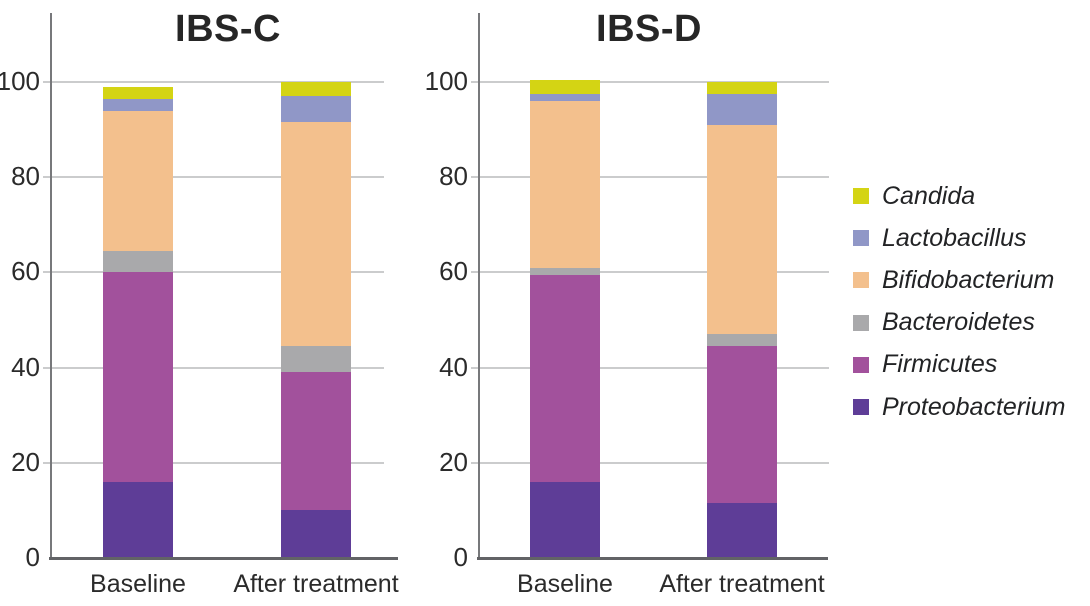 The image size is (1090, 606). I want to click on legend-item: Bacteroidetes, so click(944, 322).